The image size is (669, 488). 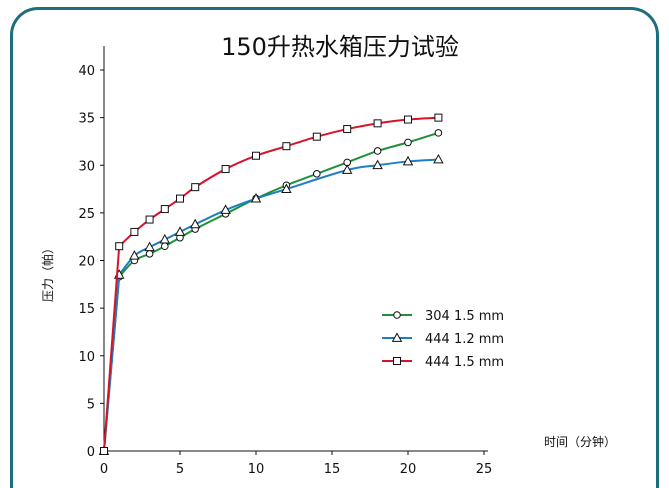 I want to click on legend-item: 444 1.5 mm, so click(x=443, y=362).